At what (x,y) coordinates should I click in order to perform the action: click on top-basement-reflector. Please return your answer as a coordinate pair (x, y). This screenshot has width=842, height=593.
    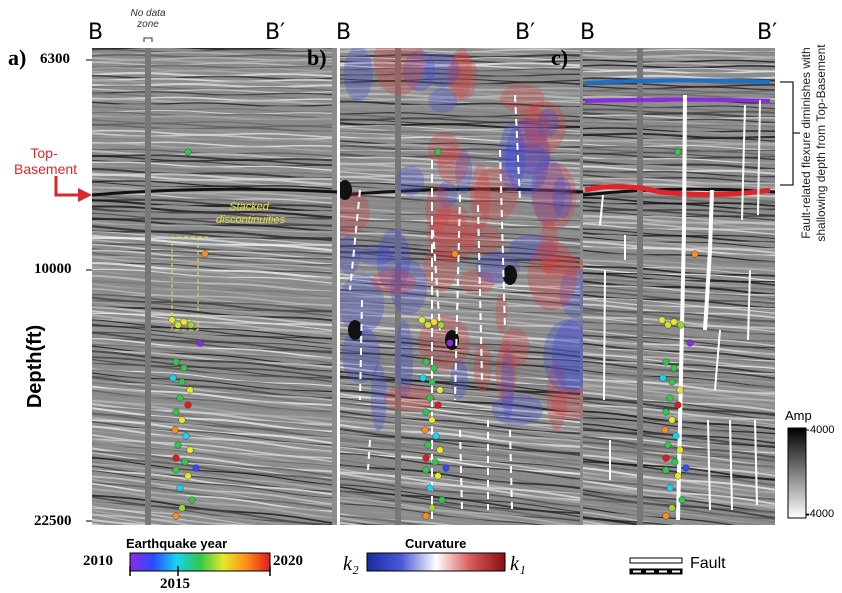
    Looking at the image, I should click on (214, 192).